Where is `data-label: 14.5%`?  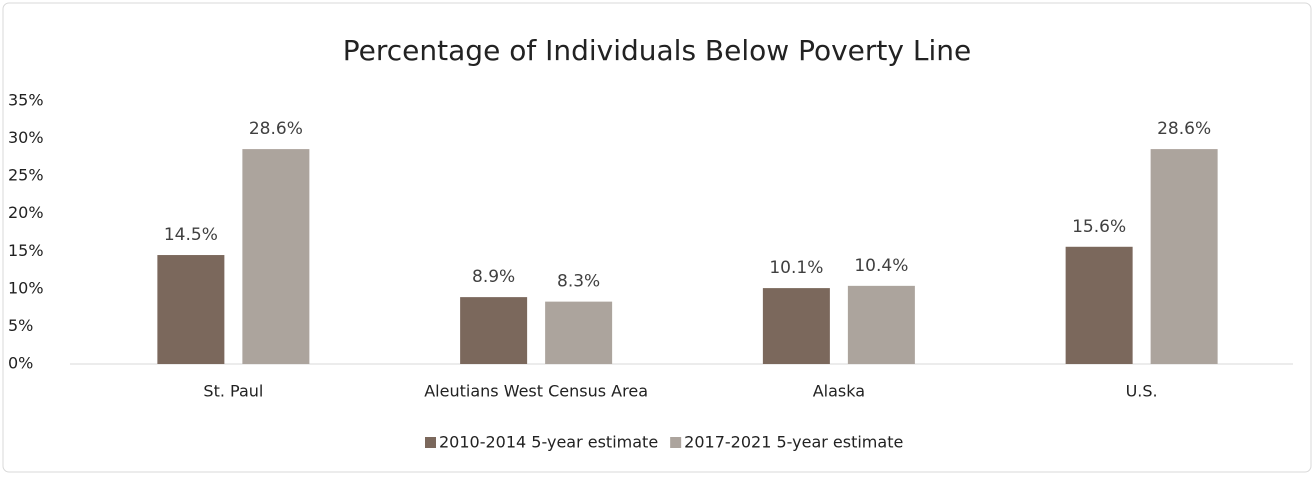
data-label: 14.5% is located at coordinates (191, 235).